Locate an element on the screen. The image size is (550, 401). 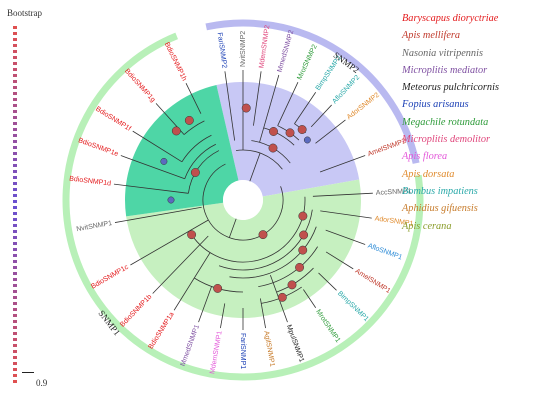
leaf-label: MdemSNMP2 is located at coordinates (264, 47).